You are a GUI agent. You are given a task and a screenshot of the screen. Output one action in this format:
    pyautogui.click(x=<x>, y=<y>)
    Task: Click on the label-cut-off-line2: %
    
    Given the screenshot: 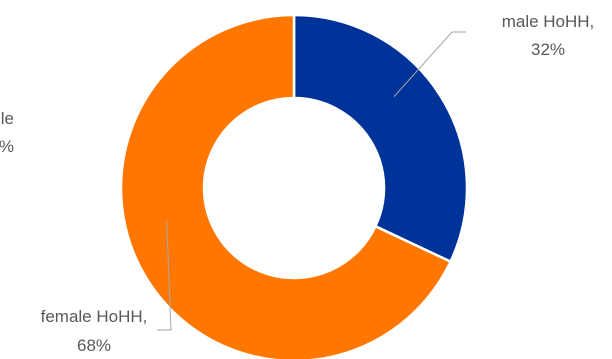 What is the action you would take?
    pyautogui.click(x=7, y=146)
    